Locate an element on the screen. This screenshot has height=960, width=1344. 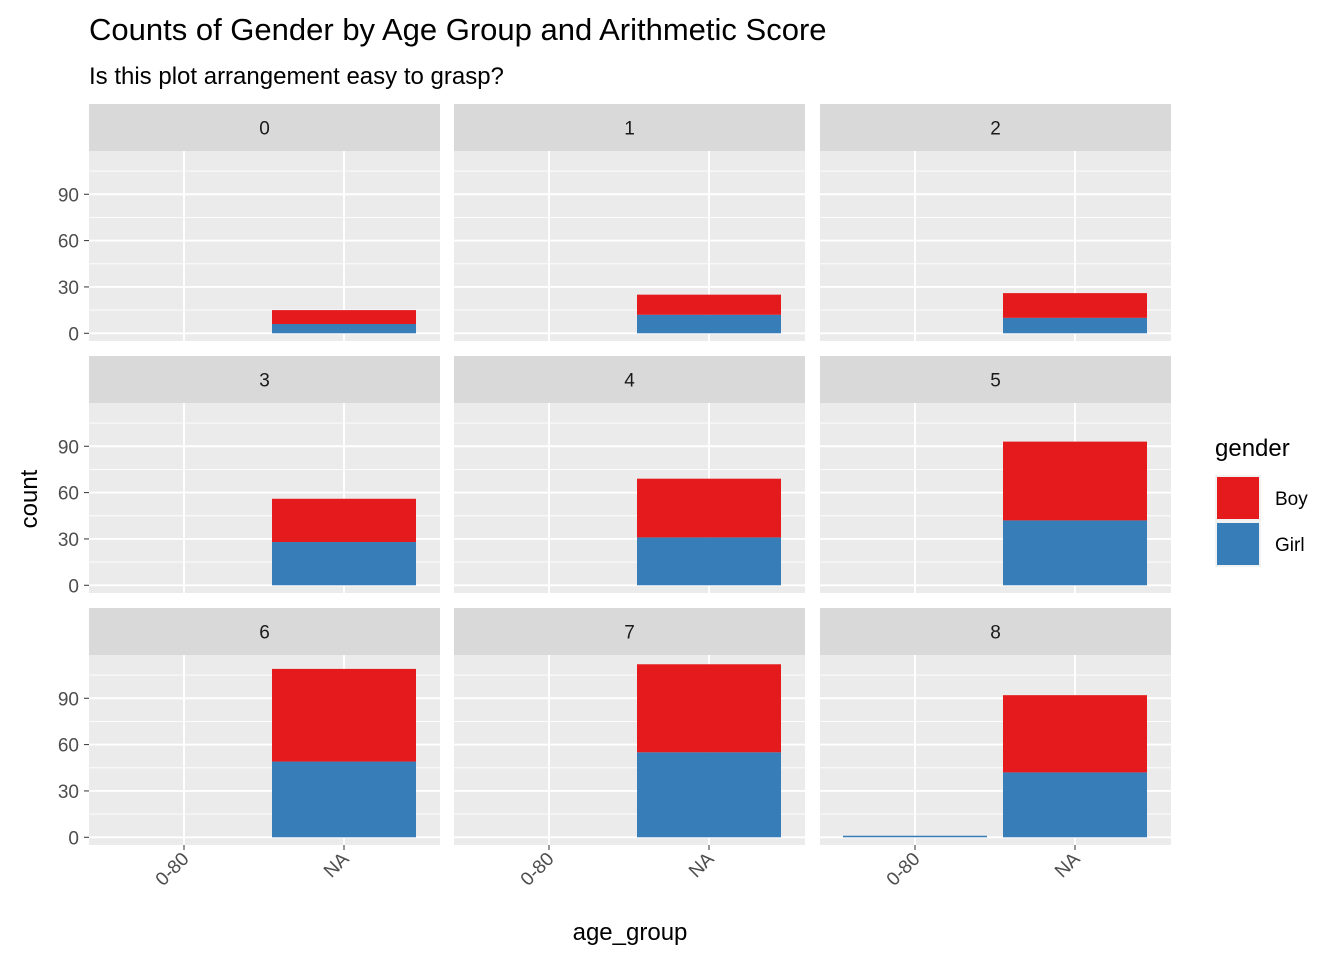
facet-panel-7: 7 0-80 NA is located at coordinates (629, 749).